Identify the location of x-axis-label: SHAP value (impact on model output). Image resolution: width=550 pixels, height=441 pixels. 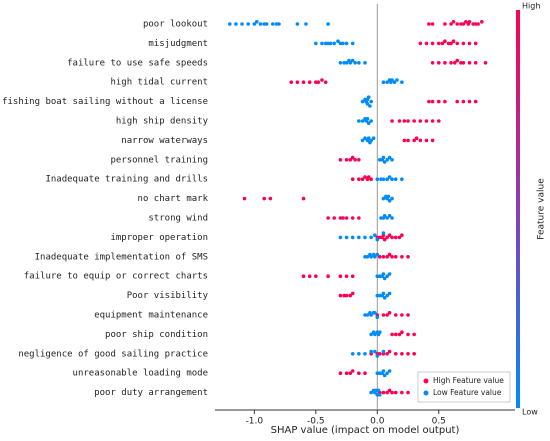
(365, 430).